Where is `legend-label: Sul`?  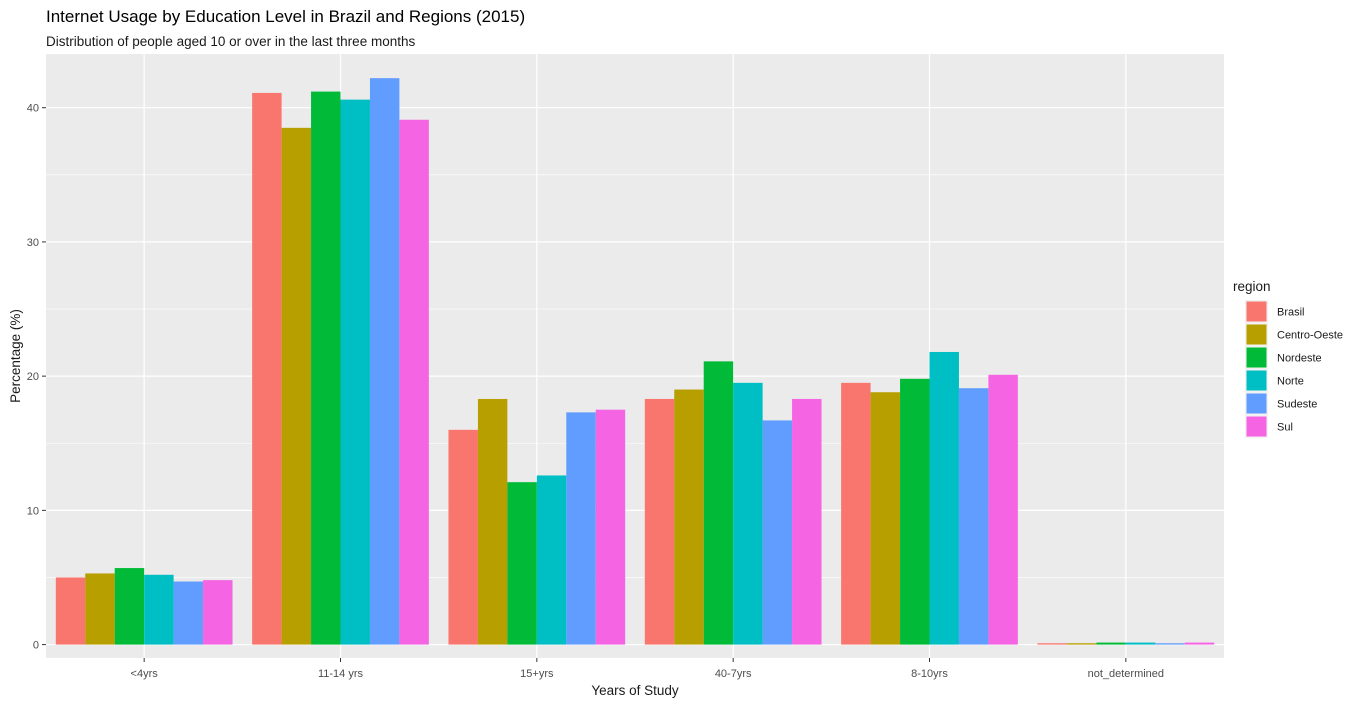
legend-label: Sul is located at coordinates (1285, 428).